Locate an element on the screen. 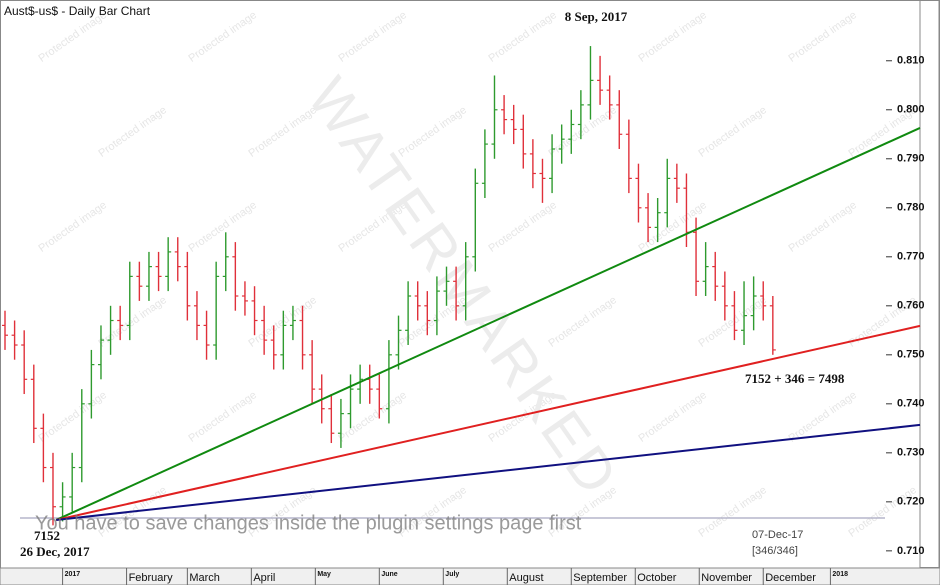 The height and width of the screenshot is (585, 940). y-tick-label: 0.790 is located at coordinates (911, 159).